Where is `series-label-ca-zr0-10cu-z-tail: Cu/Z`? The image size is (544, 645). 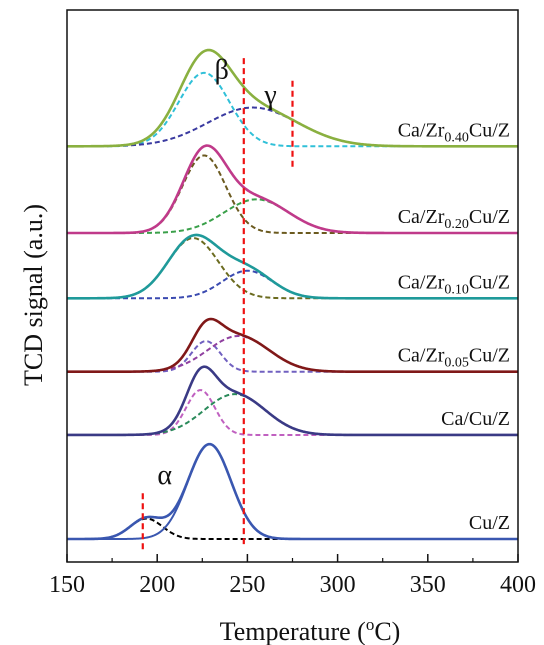 series-label-ca-zr0-10cu-z-tail: Cu/Z is located at coordinates (489, 282).